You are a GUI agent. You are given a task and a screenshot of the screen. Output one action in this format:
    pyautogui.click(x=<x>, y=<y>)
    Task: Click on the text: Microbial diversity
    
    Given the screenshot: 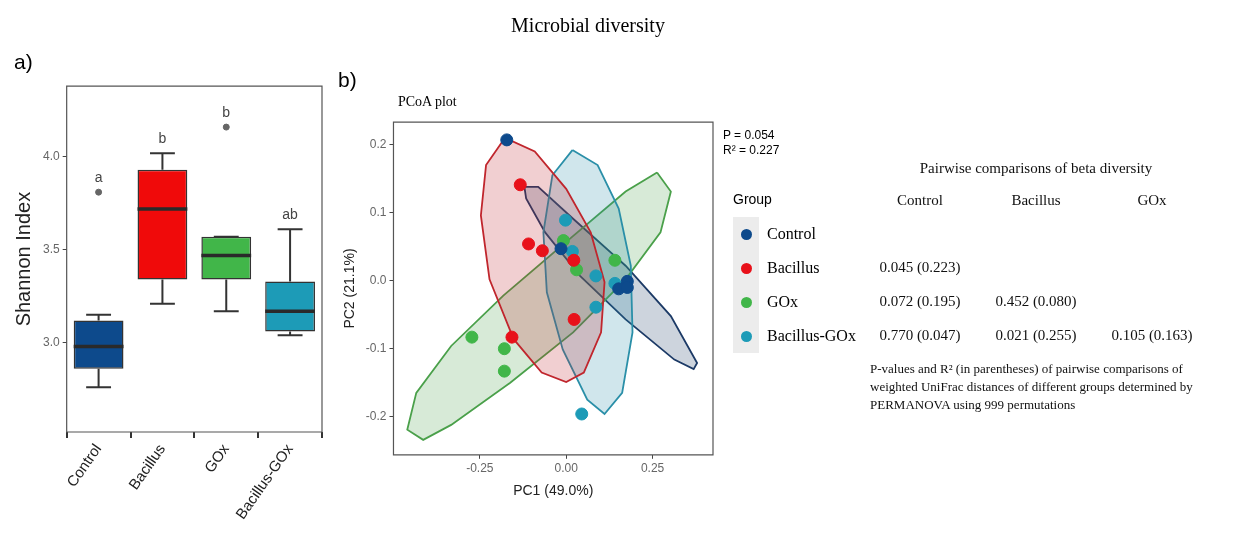 What is the action you would take?
    pyautogui.click(x=588, y=25)
    